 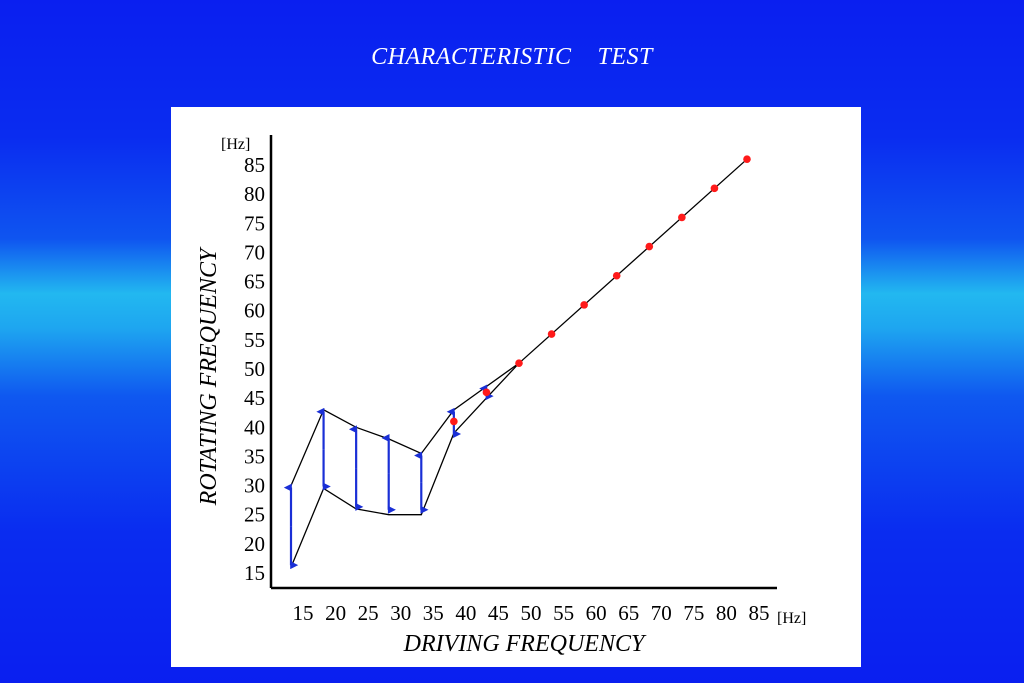 What do you see at coordinates (254, 515) in the screenshot?
I see `y-tick-label: 25` at bounding box center [254, 515].